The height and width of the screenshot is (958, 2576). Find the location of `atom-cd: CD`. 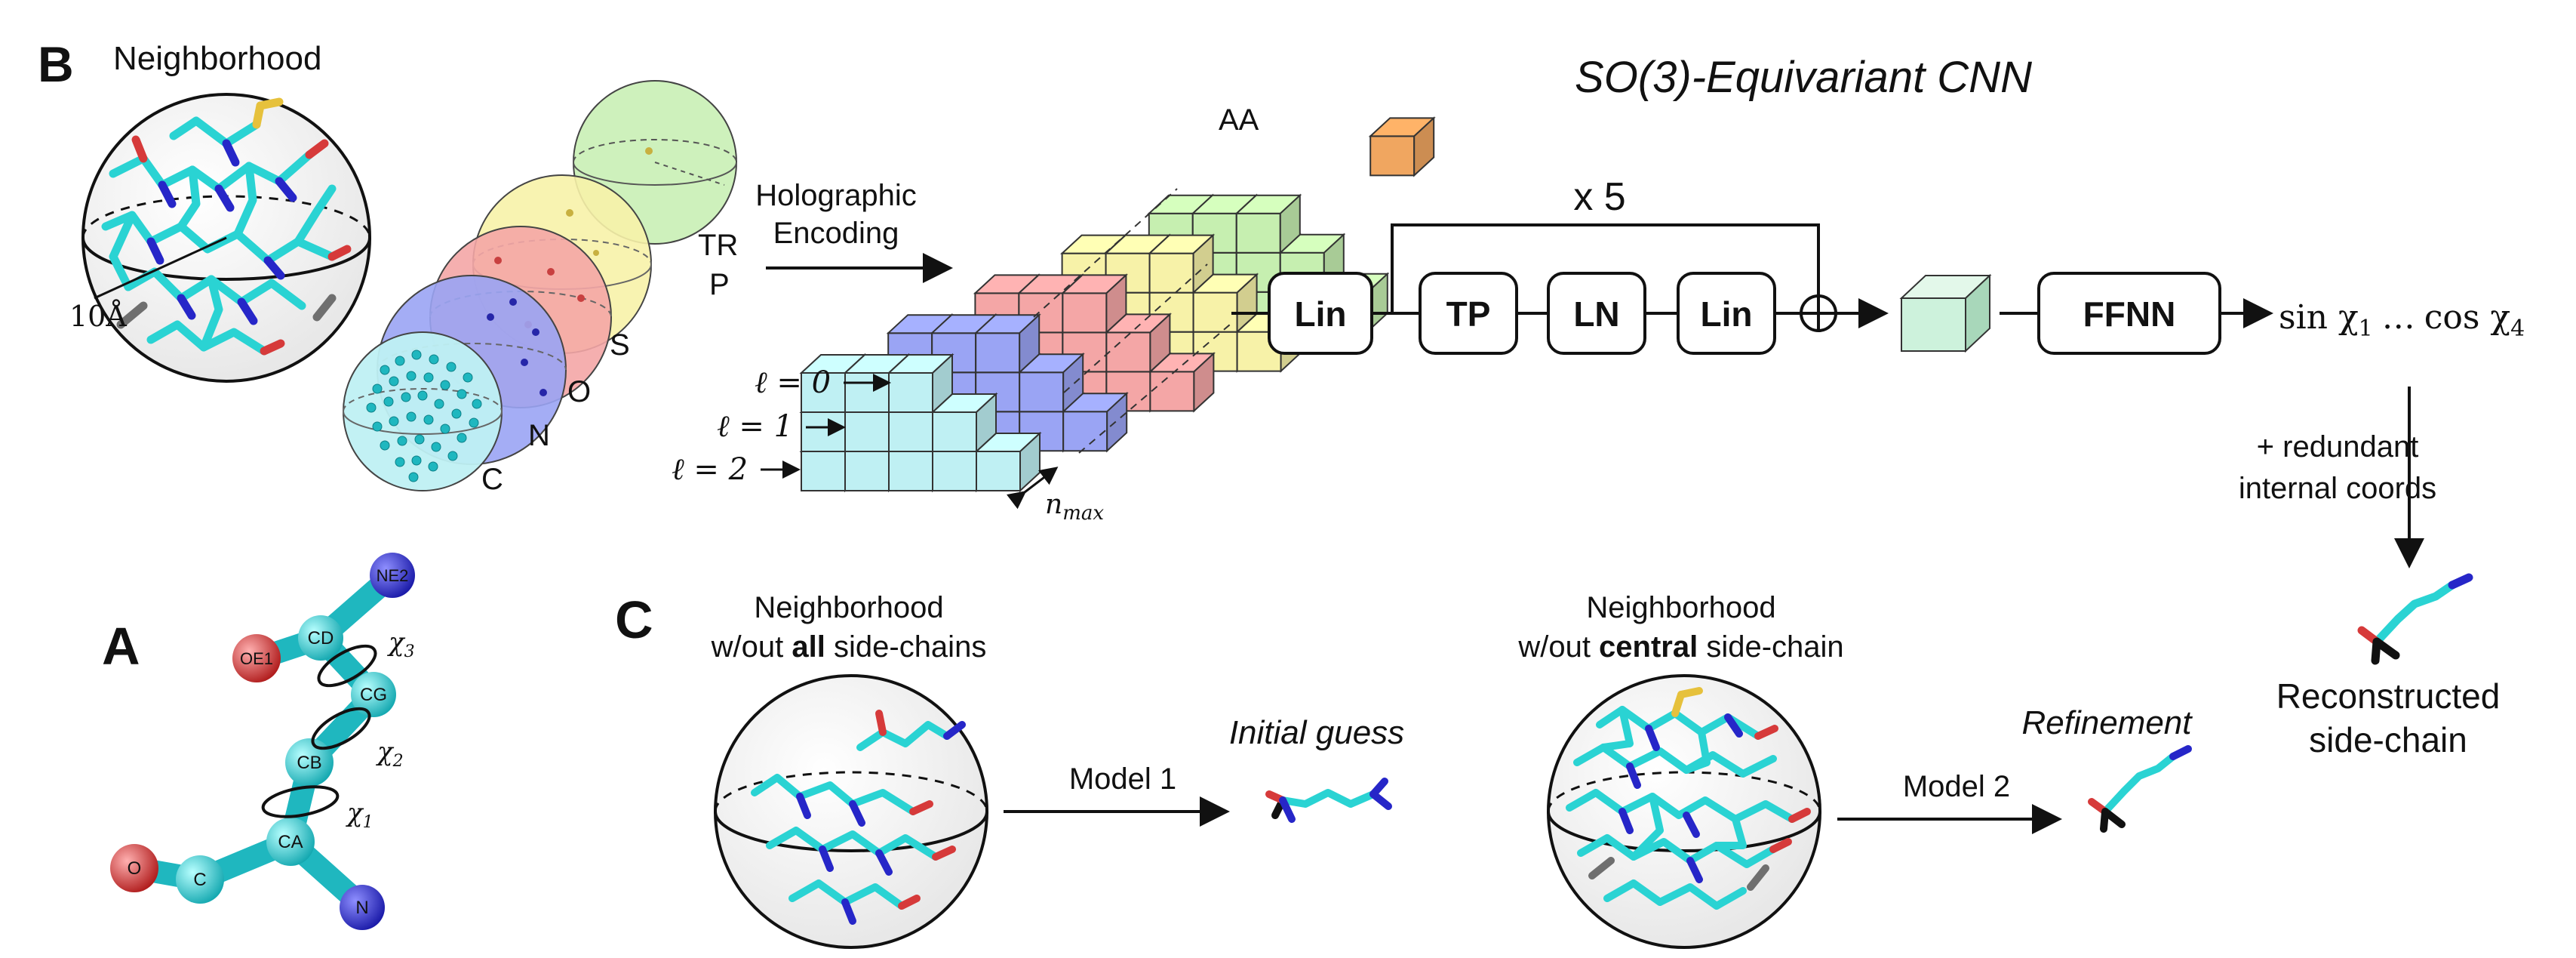

atom-cd: CD is located at coordinates (321, 638).